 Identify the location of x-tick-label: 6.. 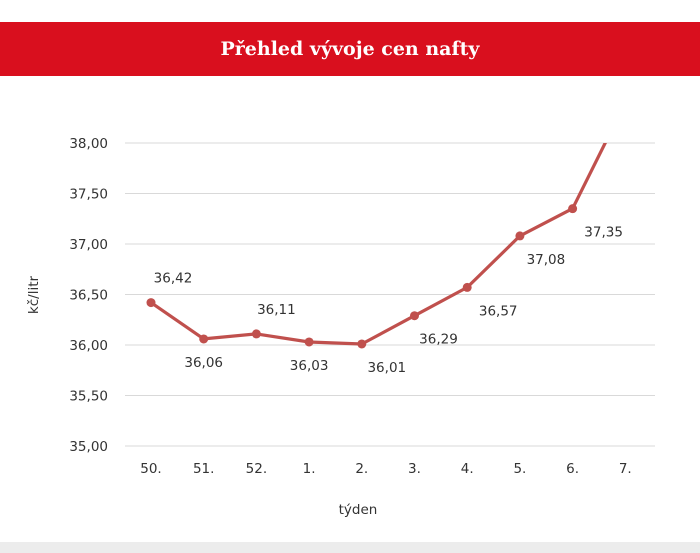
(572, 469).